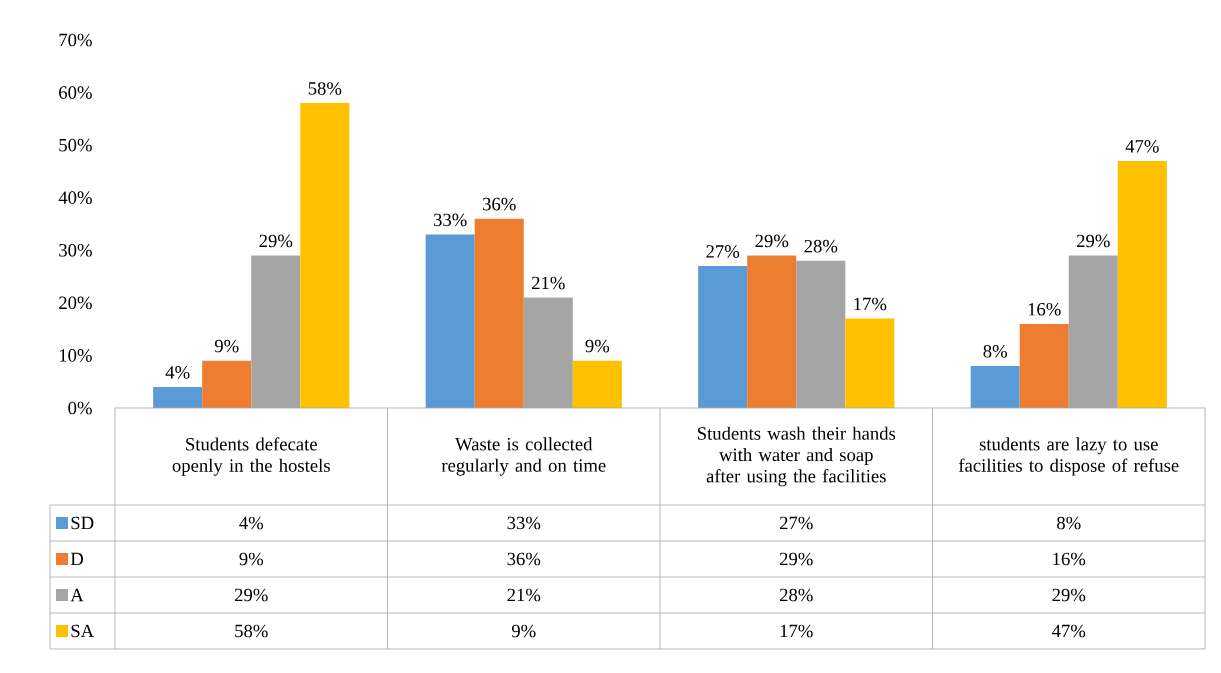 Image resolution: width=1221 pixels, height=673 pixels. Describe the element at coordinates (77, 559) in the screenshot. I see `legend-label: D` at that location.